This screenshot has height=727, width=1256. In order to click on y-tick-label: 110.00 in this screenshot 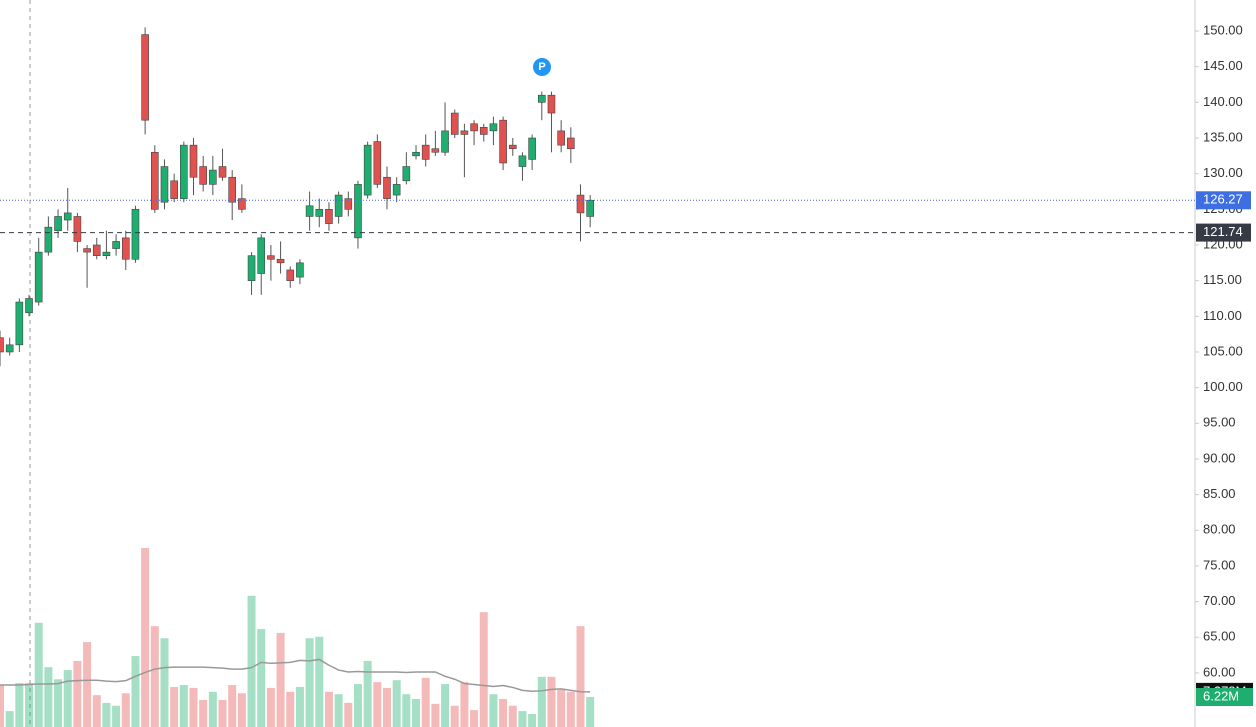, I will do `click(1222, 315)`.